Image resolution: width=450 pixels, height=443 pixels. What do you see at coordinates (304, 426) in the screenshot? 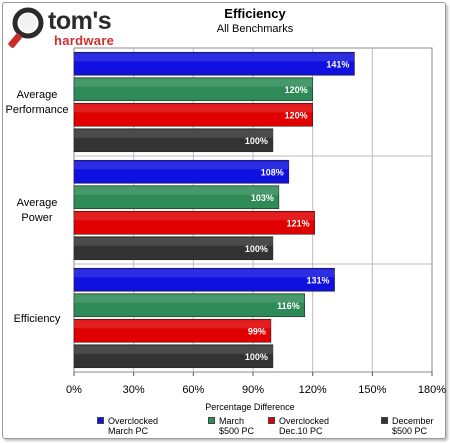
I see `legend-label: Overclocked Dec.10 PC` at bounding box center [304, 426].